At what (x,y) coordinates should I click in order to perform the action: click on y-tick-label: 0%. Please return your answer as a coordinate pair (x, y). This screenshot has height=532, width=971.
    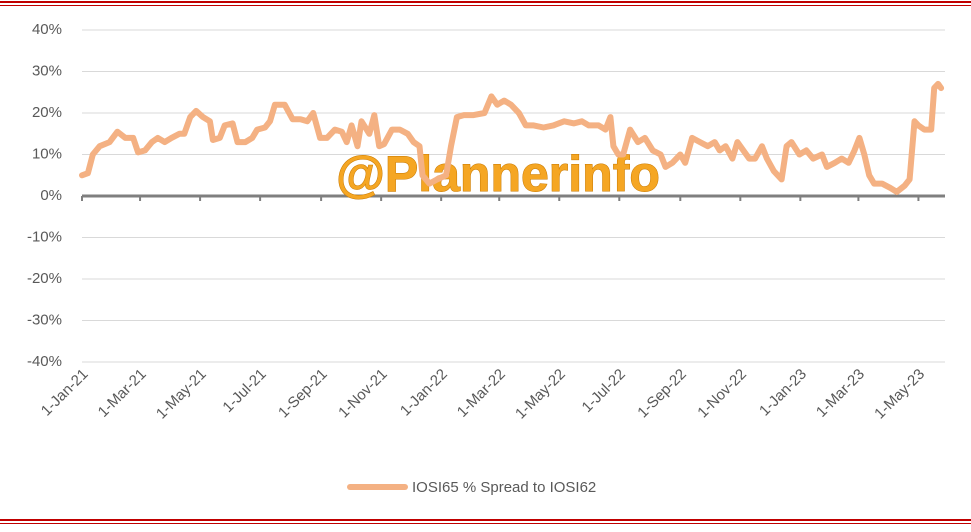
    Looking at the image, I should click on (51, 195).